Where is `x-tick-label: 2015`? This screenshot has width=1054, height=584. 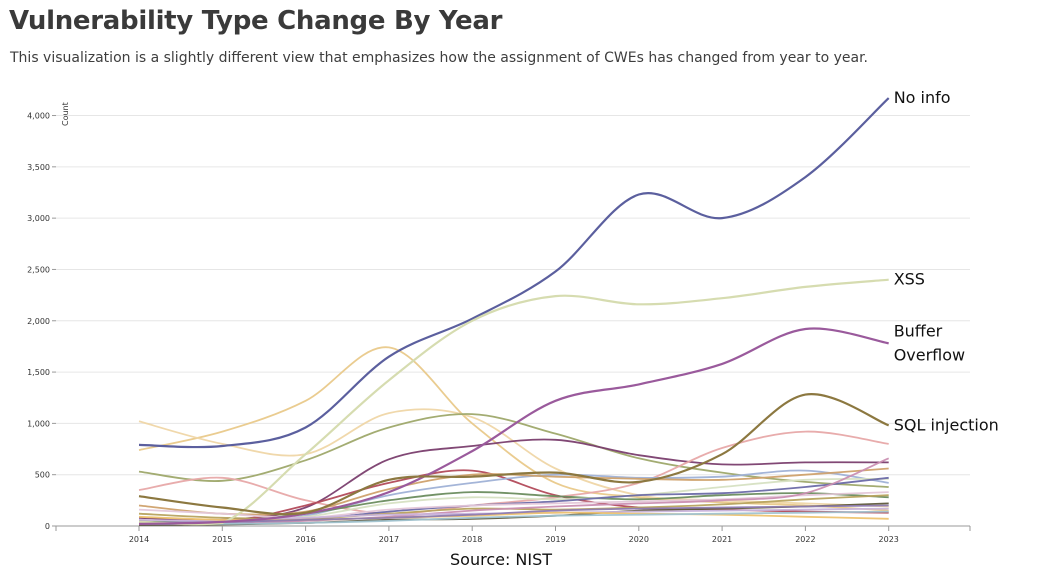 x-tick-label: 2015 is located at coordinates (222, 539).